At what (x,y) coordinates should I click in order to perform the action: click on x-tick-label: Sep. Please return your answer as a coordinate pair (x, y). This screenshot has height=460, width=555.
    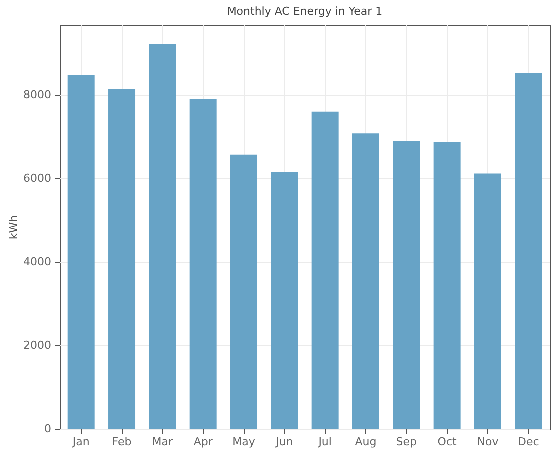
    Looking at the image, I should click on (407, 442).